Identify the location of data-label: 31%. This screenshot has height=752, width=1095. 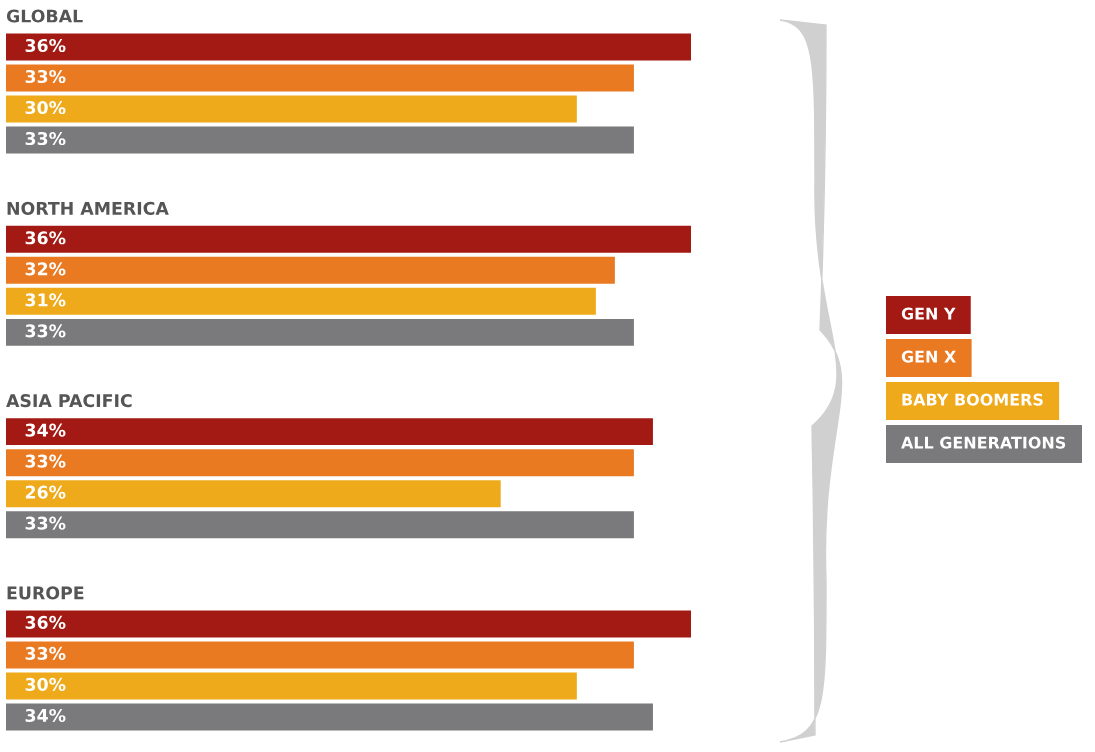
(45, 300).